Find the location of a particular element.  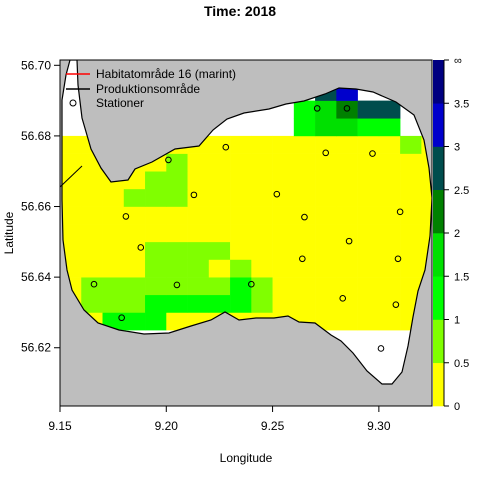

figure-title: Time: 2018 is located at coordinates (240, 11).